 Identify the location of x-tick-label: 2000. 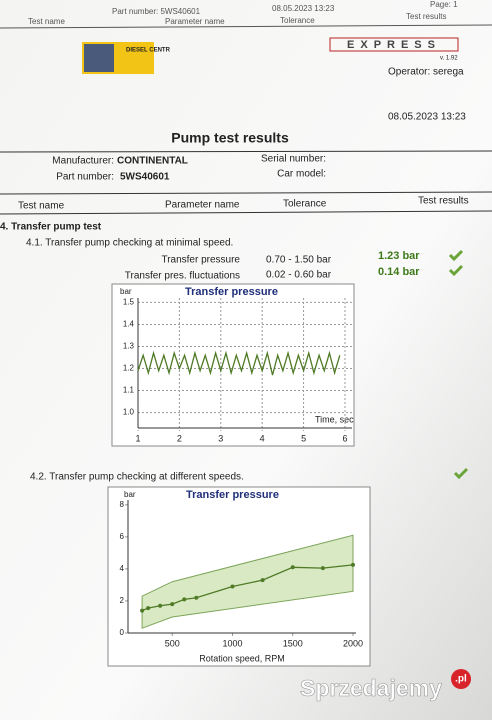
(353, 643).